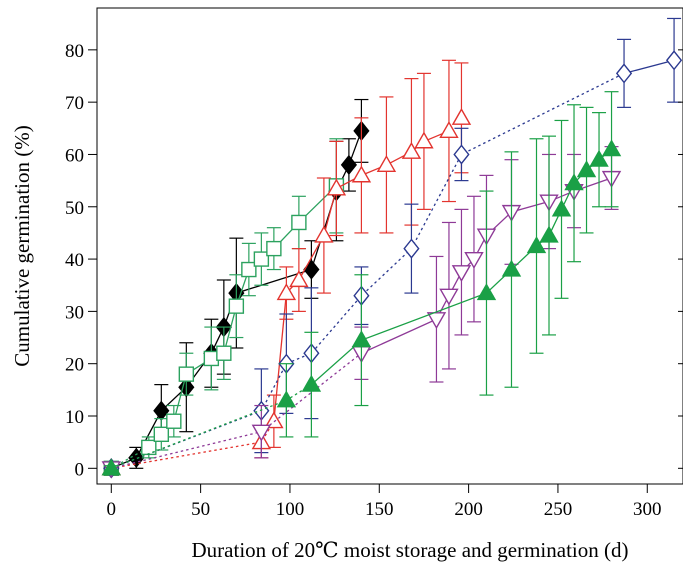 This screenshot has height=565, width=683. What do you see at coordinates (80, 469) in the screenshot?
I see `y-tick-label: 0` at bounding box center [80, 469].